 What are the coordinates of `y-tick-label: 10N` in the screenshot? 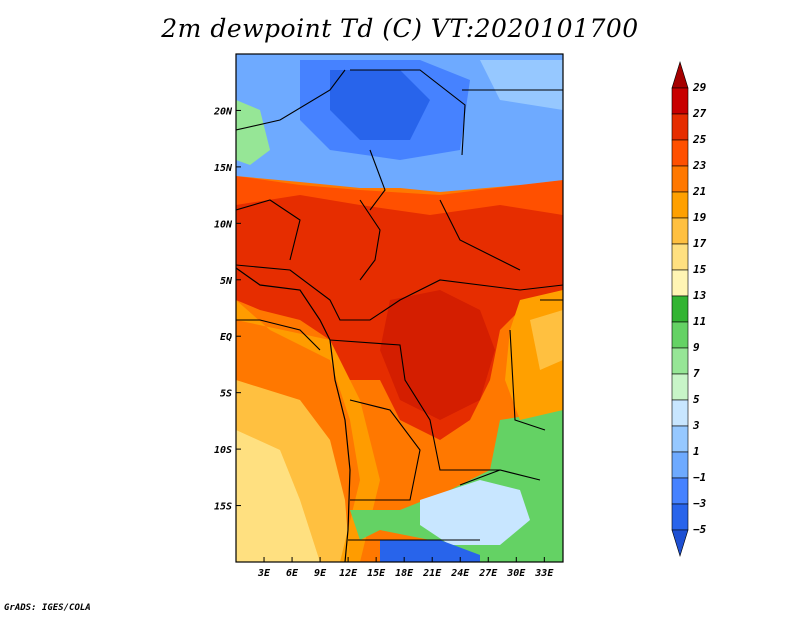 It's located at (223, 224).